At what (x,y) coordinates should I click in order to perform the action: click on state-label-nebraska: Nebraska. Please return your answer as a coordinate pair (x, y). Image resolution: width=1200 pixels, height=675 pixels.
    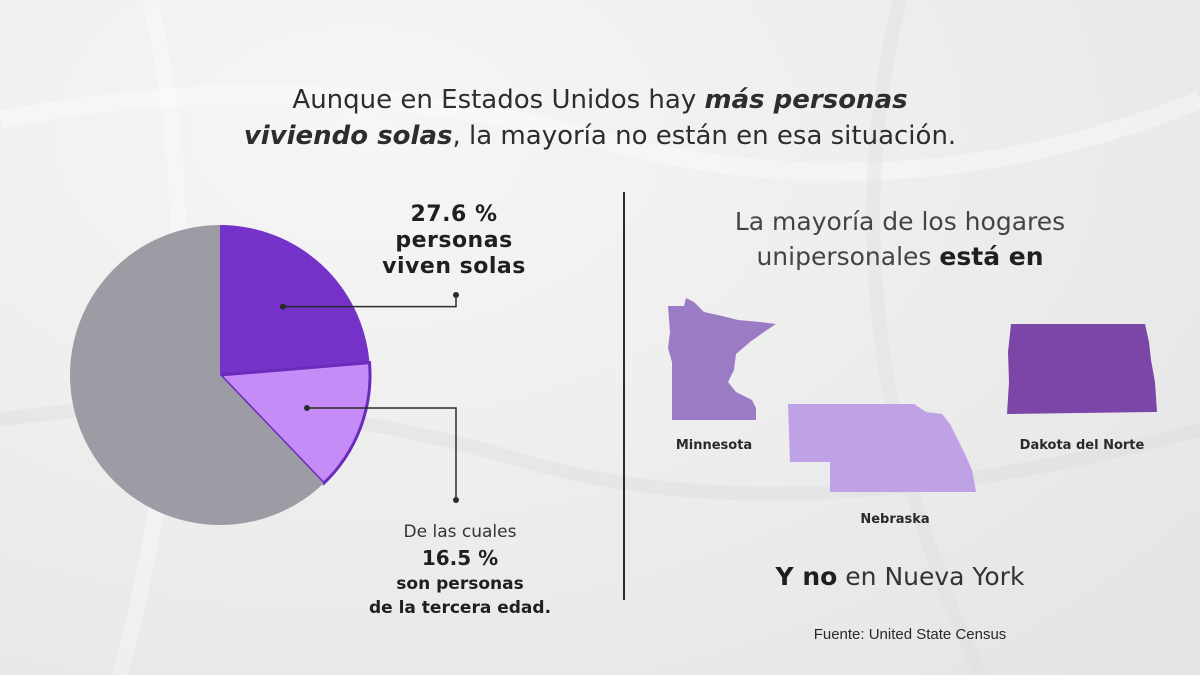
    Looking at the image, I should click on (895, 519).